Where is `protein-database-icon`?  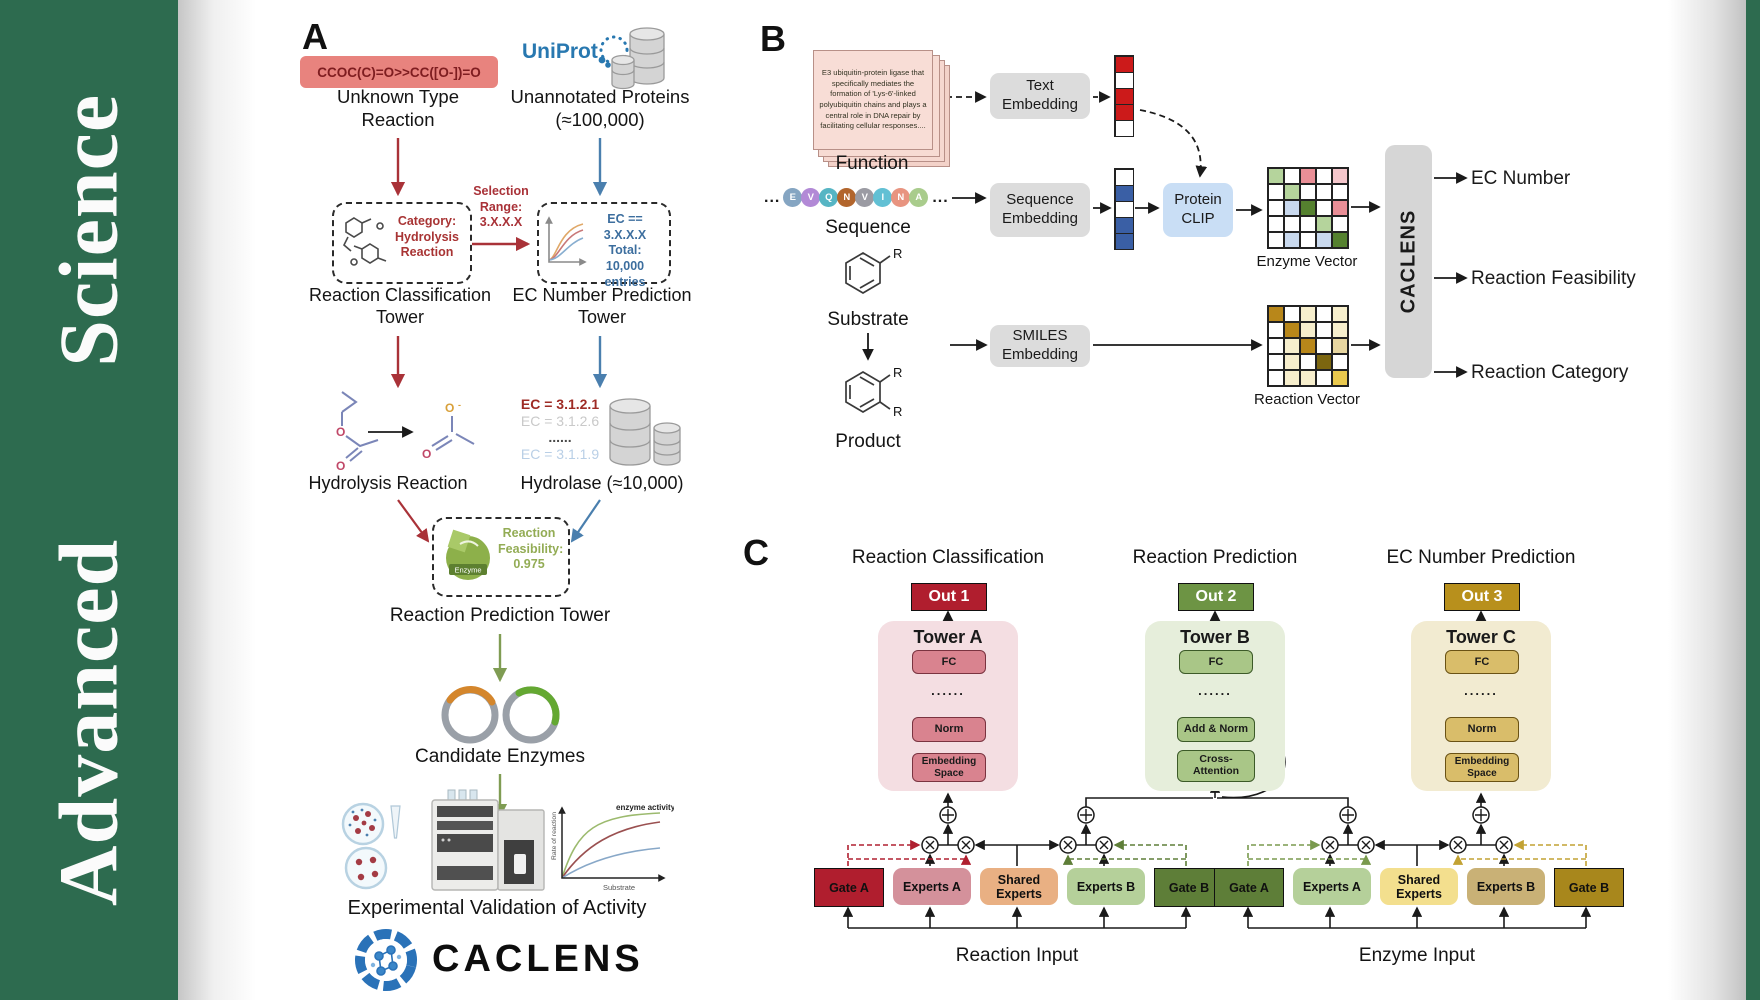
protein-database-icon is located at coordinates (638, 58).